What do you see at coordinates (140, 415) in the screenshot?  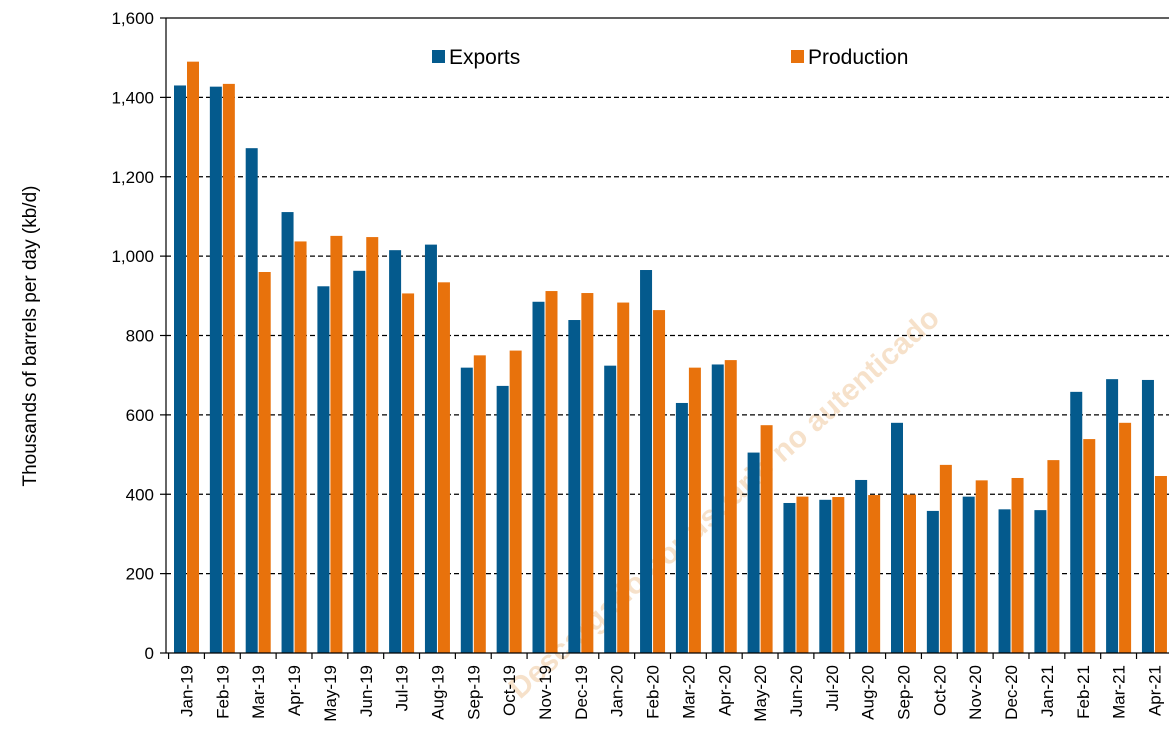 I see `y-tick-label: 600` at bounding box center [140, 415].